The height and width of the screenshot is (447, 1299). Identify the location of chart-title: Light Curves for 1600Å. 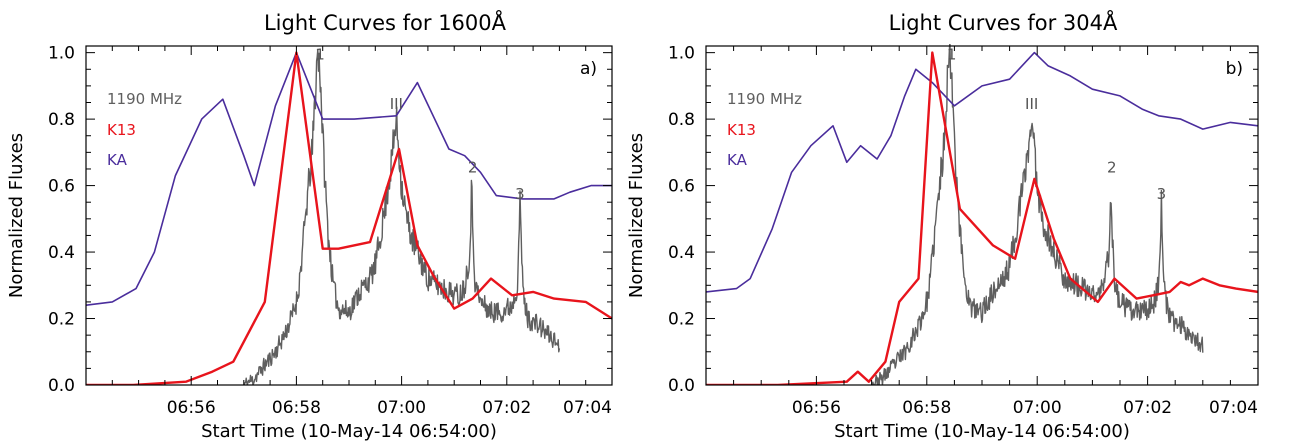
(385, 22).